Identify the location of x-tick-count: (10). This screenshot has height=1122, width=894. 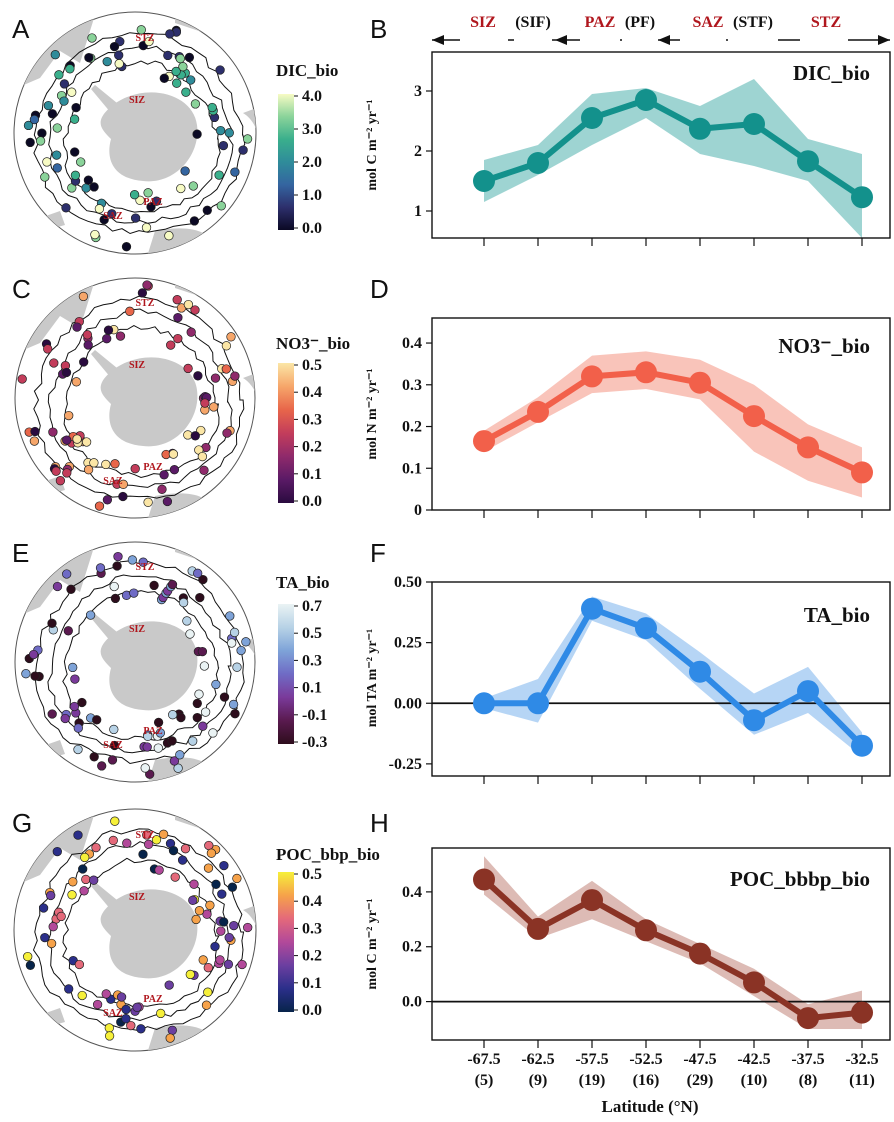
(754, 1080).